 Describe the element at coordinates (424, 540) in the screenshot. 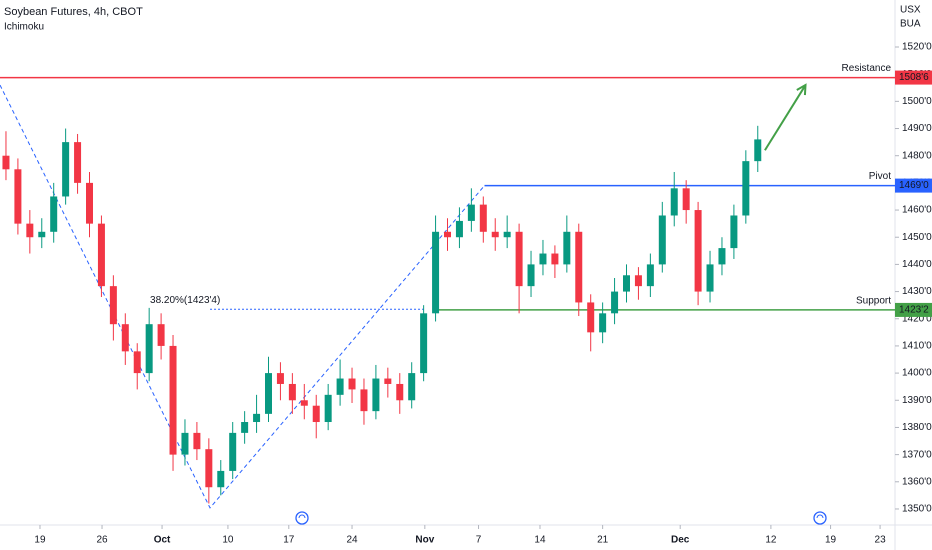

I see `x-tick-label: Nov` at that location.